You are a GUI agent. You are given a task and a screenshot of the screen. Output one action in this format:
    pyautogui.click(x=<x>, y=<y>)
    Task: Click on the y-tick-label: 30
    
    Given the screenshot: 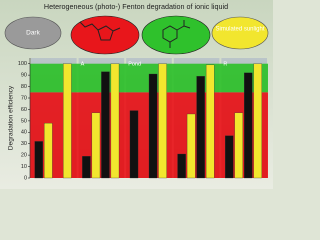 What is the action you would take?
    pyautogui.click(x=24, y=144)
    